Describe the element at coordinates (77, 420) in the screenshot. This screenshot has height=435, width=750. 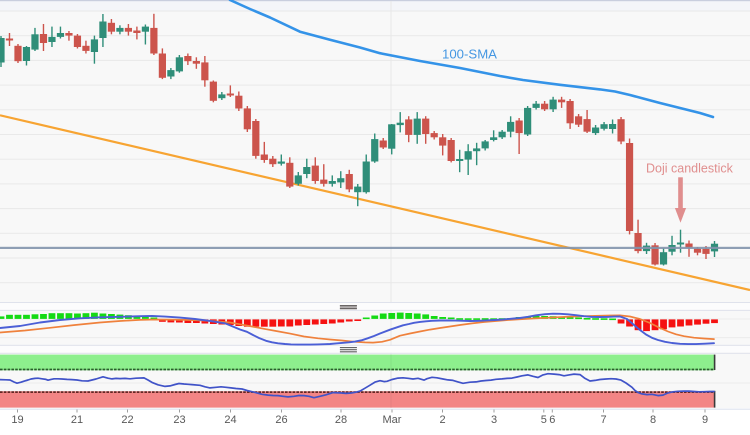
I see `svg-text: 21` at that location.